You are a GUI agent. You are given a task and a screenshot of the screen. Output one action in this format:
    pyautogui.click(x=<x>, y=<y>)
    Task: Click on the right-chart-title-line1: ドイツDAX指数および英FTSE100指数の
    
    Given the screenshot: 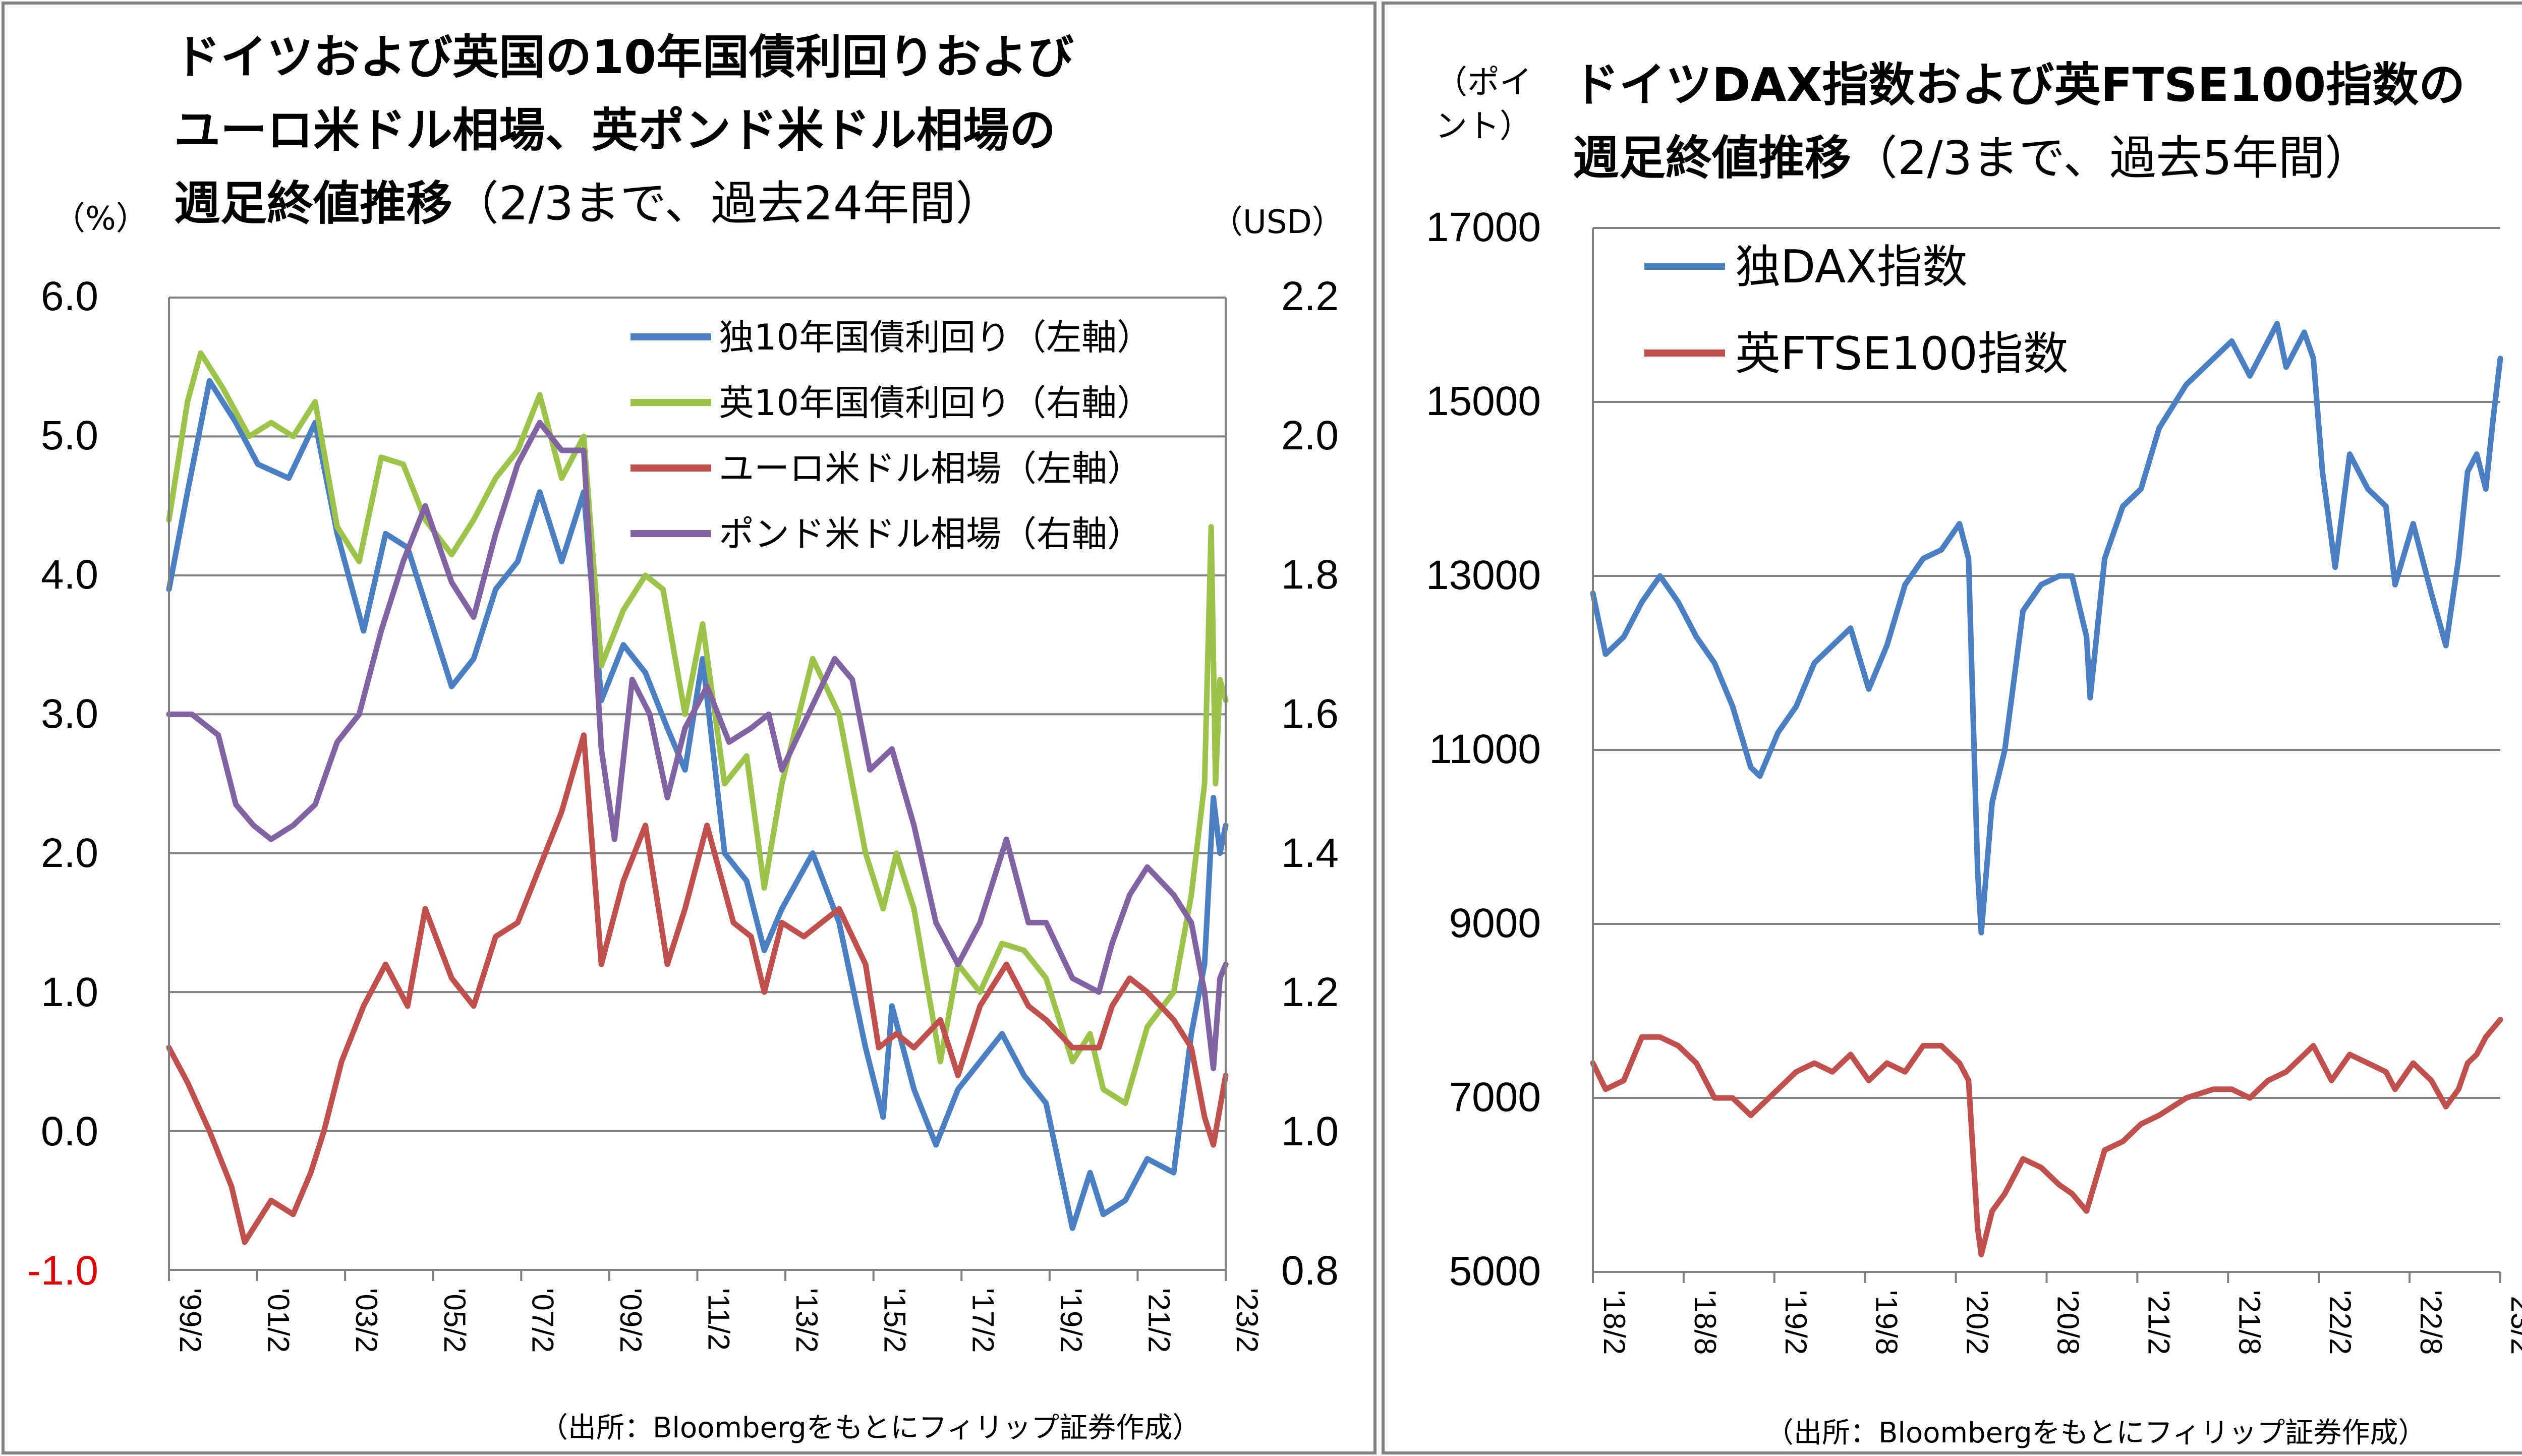 What is the action you would take?
    pyautogui.click(x=2019, y=85)
    